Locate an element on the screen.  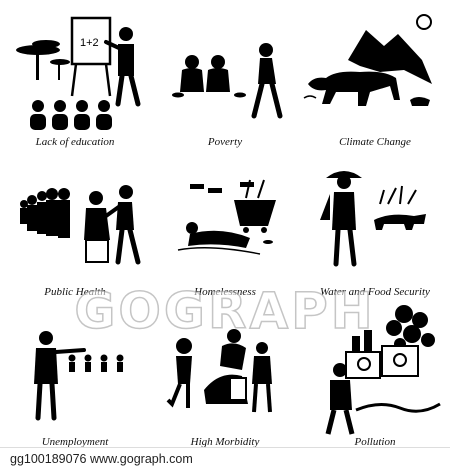
cell-lack-of-education: 1+2 Lack of education is located at coordinates (75, 75).